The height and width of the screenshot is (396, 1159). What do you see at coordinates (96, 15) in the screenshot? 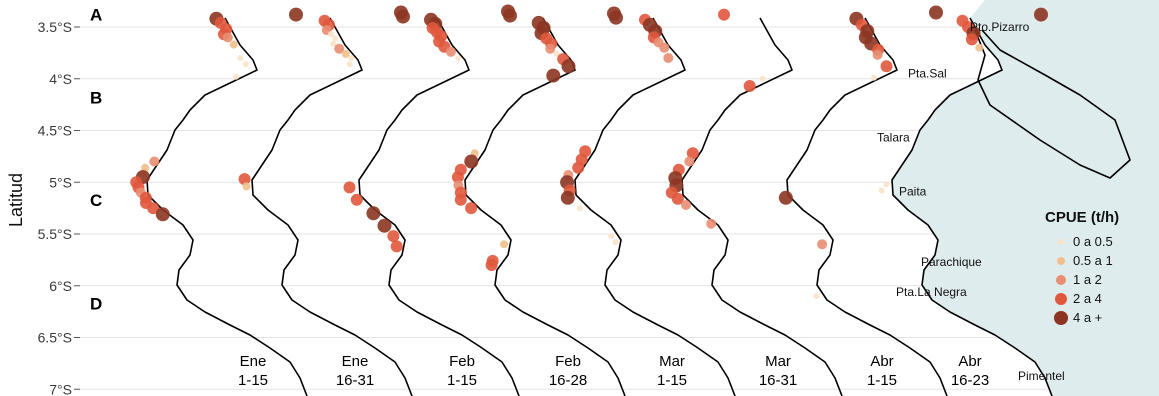
I see `band-label: A` at bounding box center [96, 15].